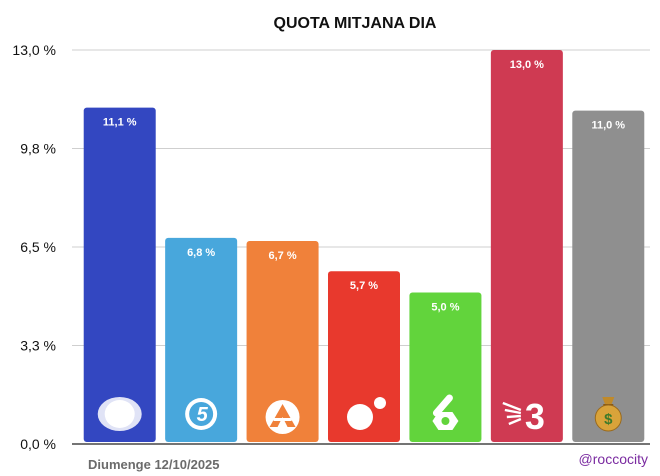 This screenshot has width=660, height=476. I want to click on bar-value-label: 11,0 %, so click(608, 126).